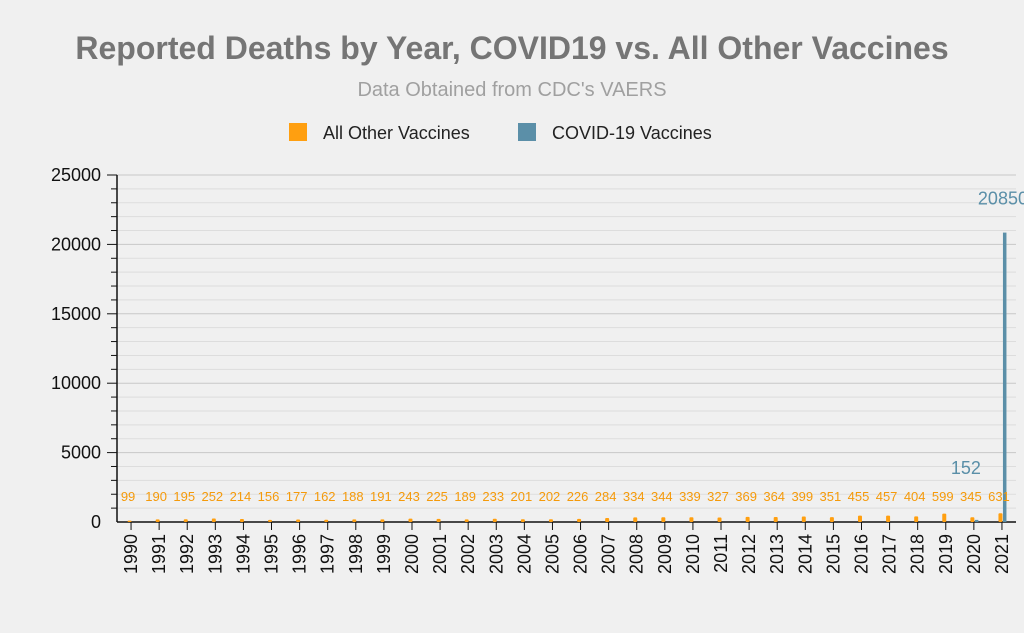  I want to click on data-label-other: 189, so click(465, 496).